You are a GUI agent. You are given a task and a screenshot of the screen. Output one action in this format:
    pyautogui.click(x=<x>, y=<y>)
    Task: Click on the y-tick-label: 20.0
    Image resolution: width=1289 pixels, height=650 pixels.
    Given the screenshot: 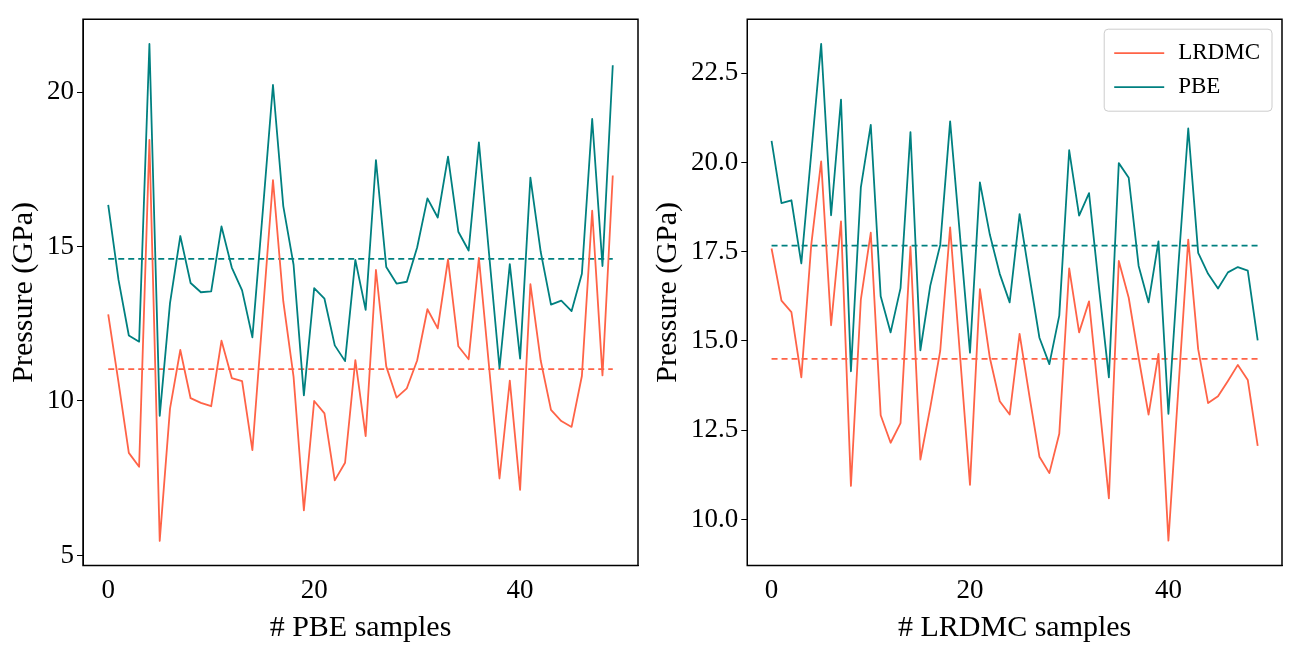 What is the action you would take?
    pyautogui.click(x=715, y=160)
    